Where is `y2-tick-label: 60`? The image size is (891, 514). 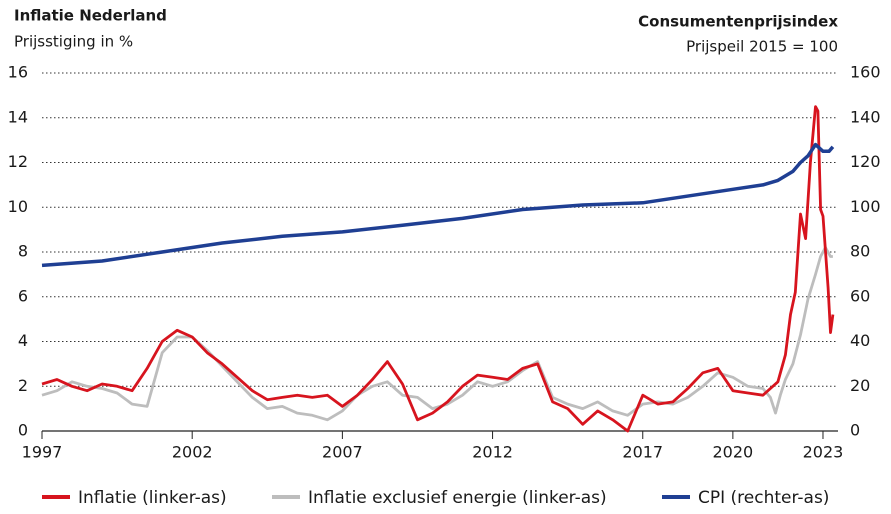
y2-tick-label: 60 is located at coordinates (860, 295).